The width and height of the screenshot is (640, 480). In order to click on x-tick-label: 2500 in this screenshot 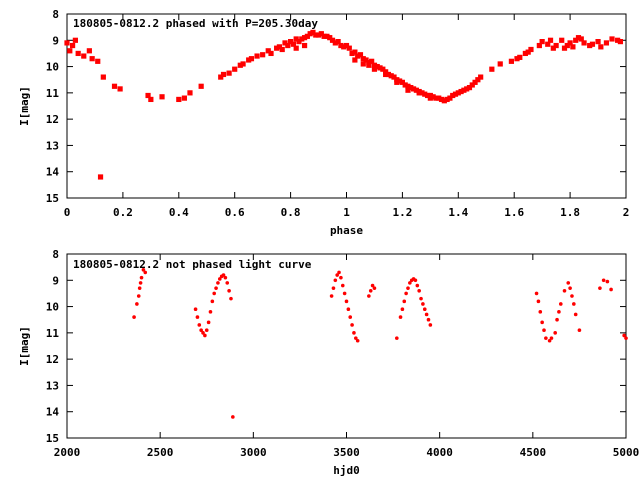, I will do `click(160, 452)`.